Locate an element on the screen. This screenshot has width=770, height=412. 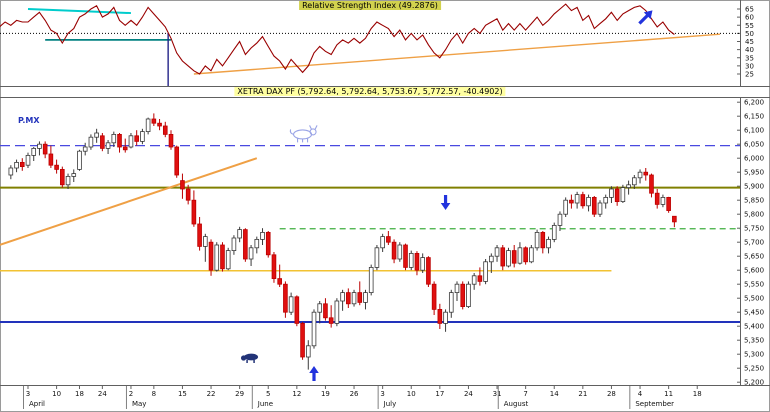
rsi-title: Relative Strength Index (49.2876) is located at coordinates (370, 5).